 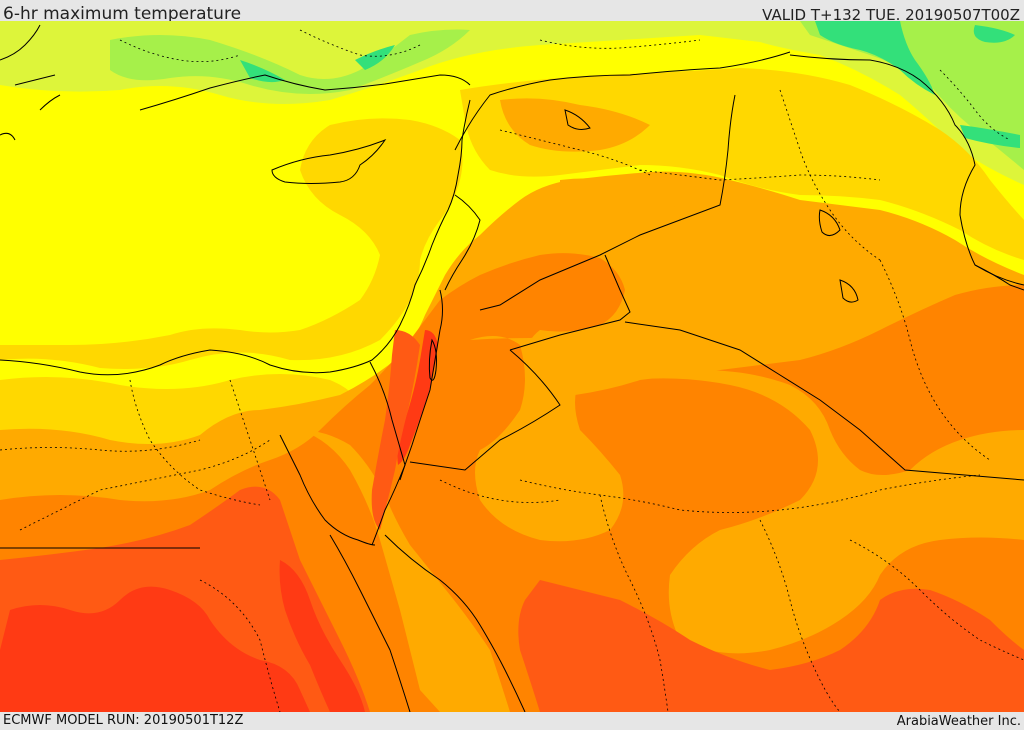 I want to click on red-sea-east-coast, so click(x=455, y=623).